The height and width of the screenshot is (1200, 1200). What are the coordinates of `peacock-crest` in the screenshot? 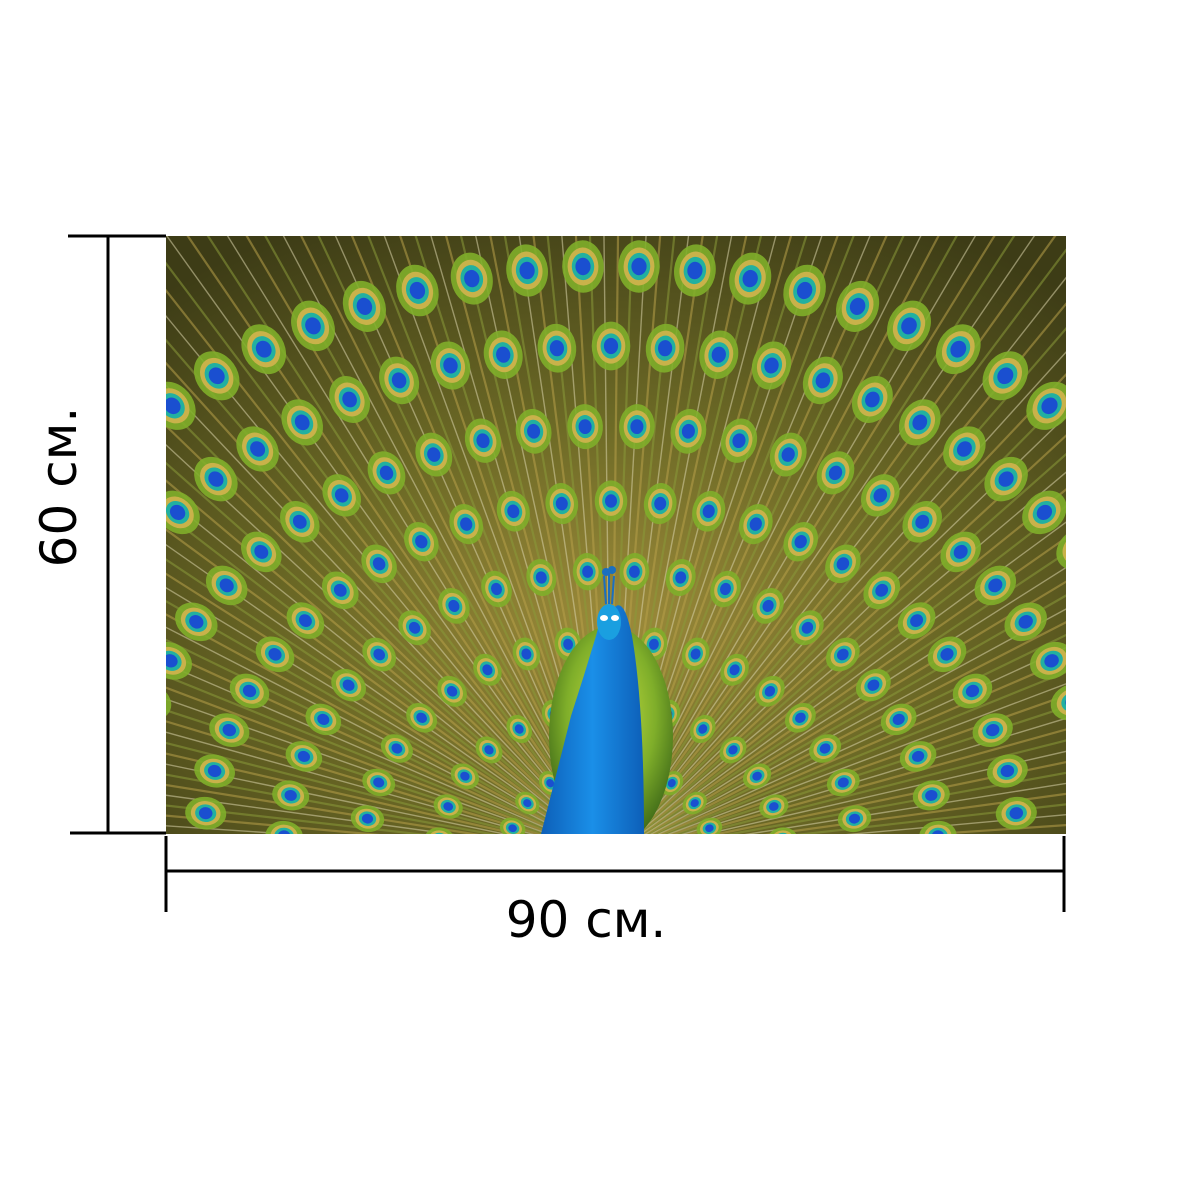 It's located at (609, 588).